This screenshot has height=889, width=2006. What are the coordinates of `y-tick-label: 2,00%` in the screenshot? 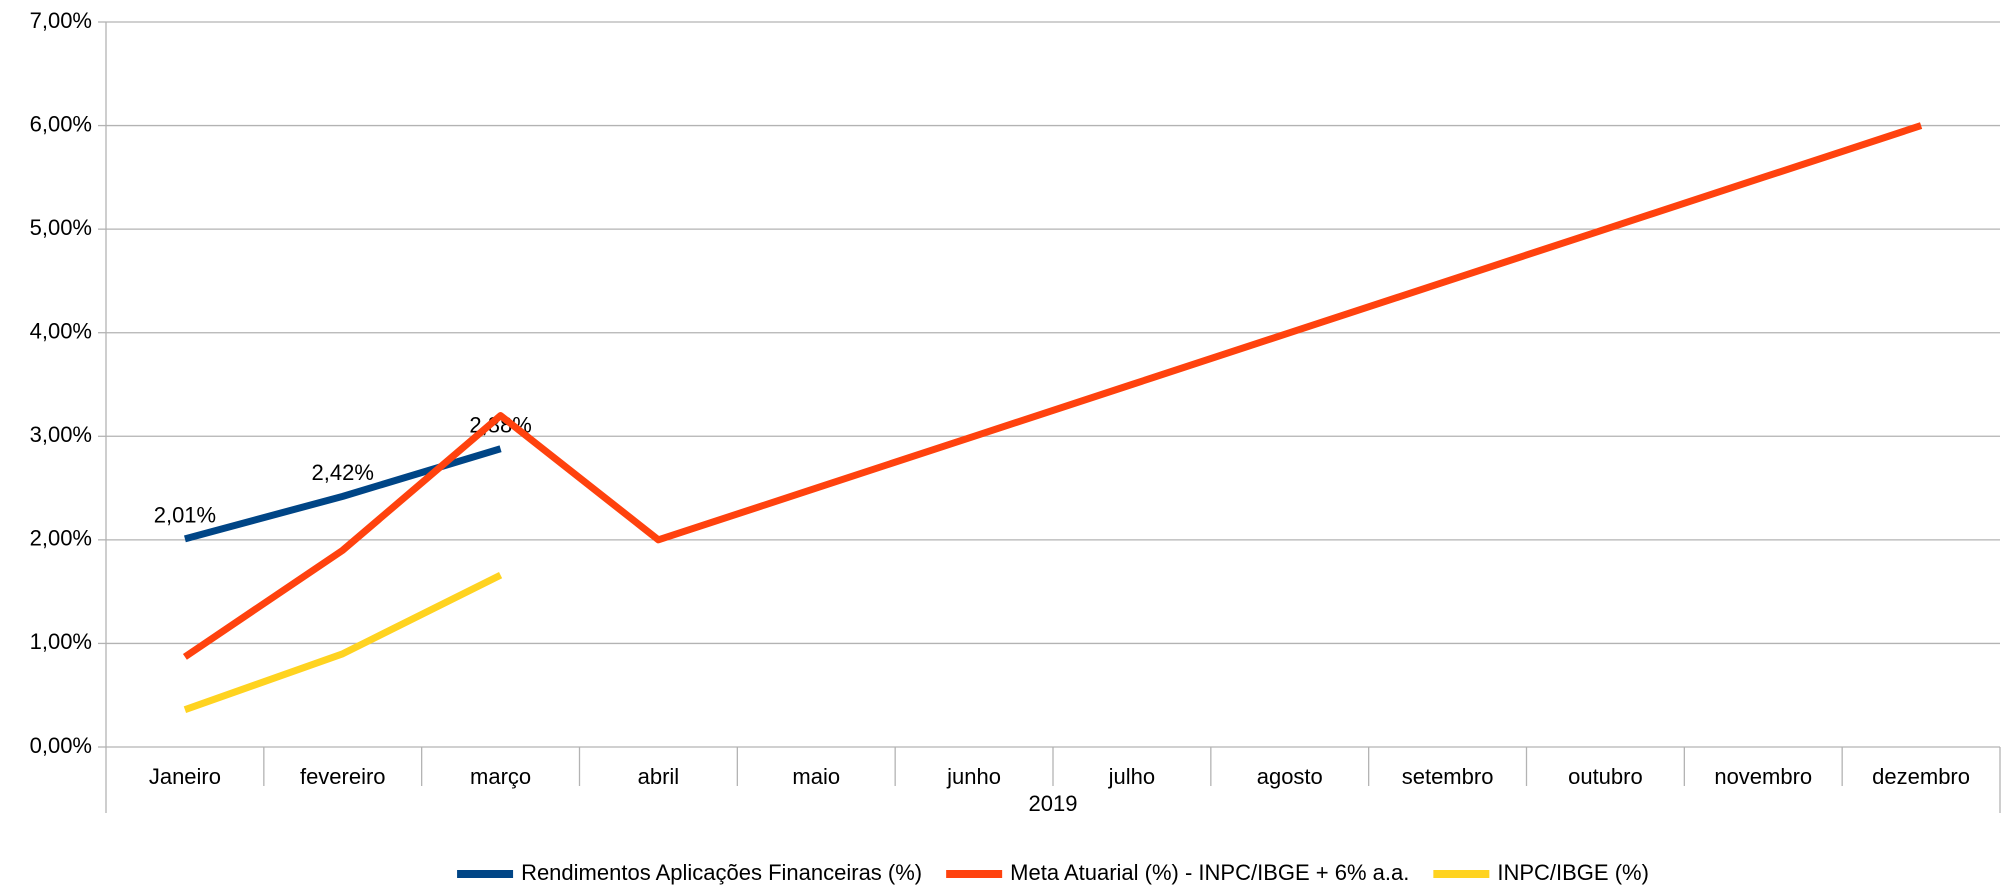 It's located at (61, 538).